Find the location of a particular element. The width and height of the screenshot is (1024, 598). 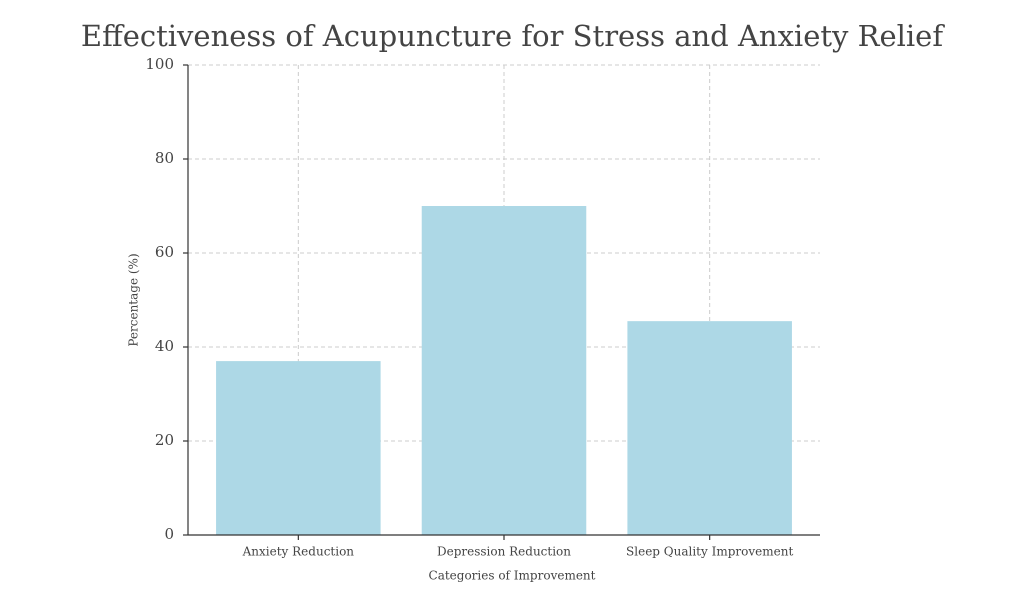

y-tick-label: 60 is located at coordinates (164, 252).